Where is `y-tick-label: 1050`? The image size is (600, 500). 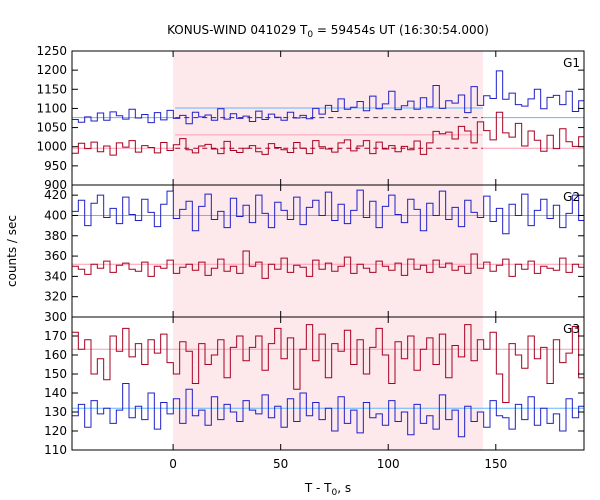
y-tick-label: 1050 is located at coordinates (51, 128).